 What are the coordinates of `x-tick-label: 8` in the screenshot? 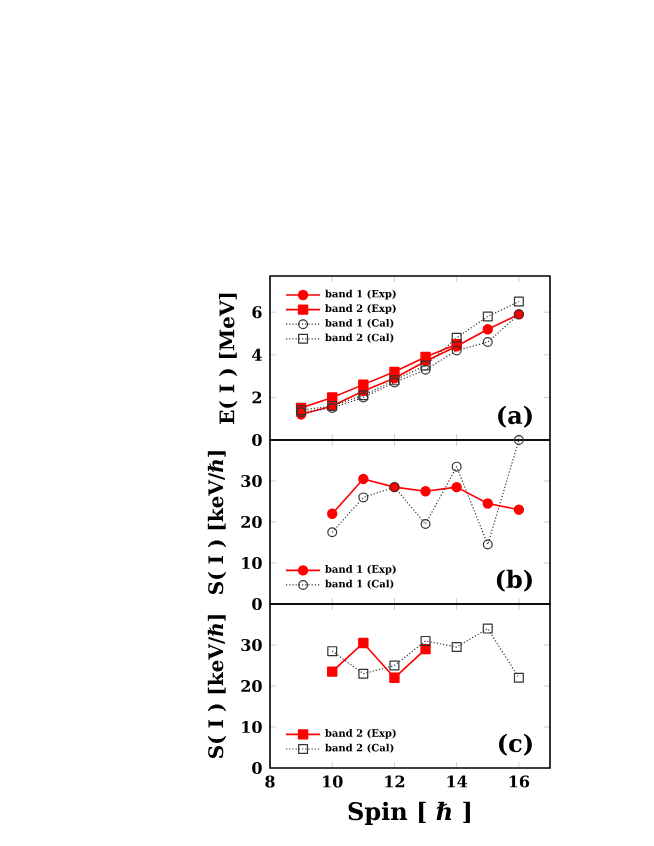 It's located at (270, 781).